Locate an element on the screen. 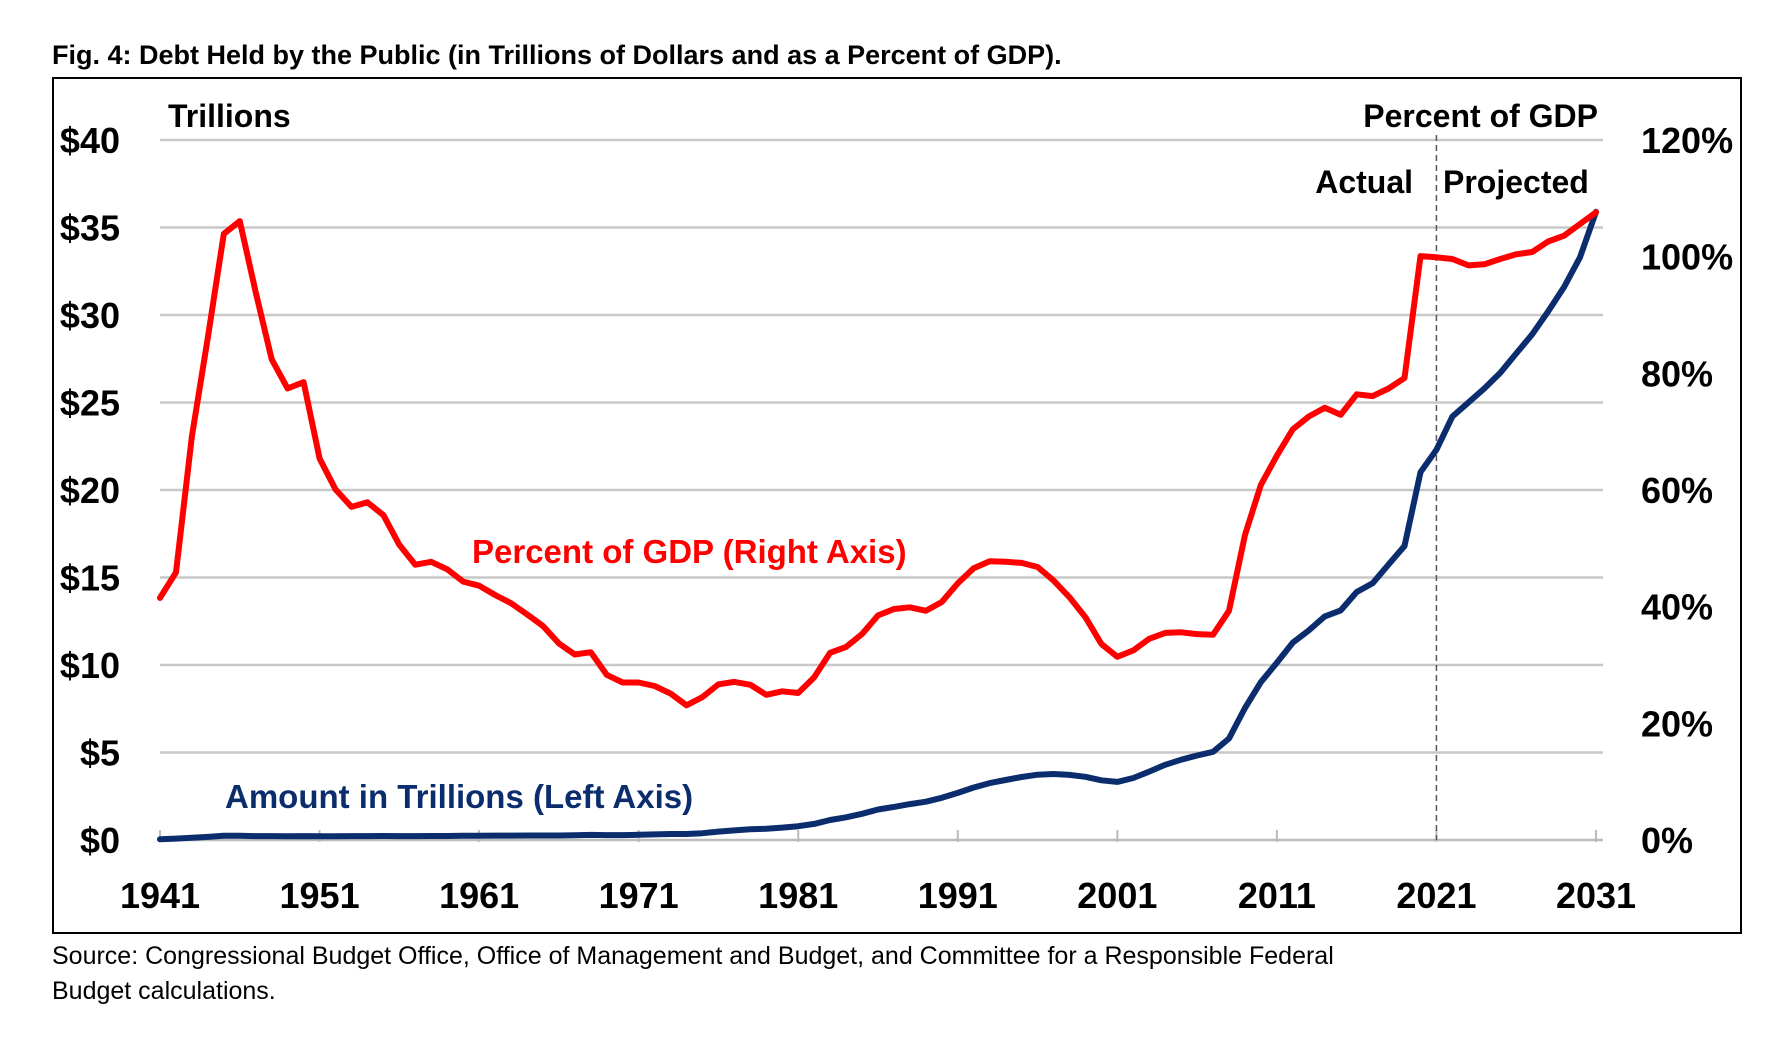 This screenshot has height=1050, width=1792. right-tick-label: 0% is located at coordinates (1667, 840).